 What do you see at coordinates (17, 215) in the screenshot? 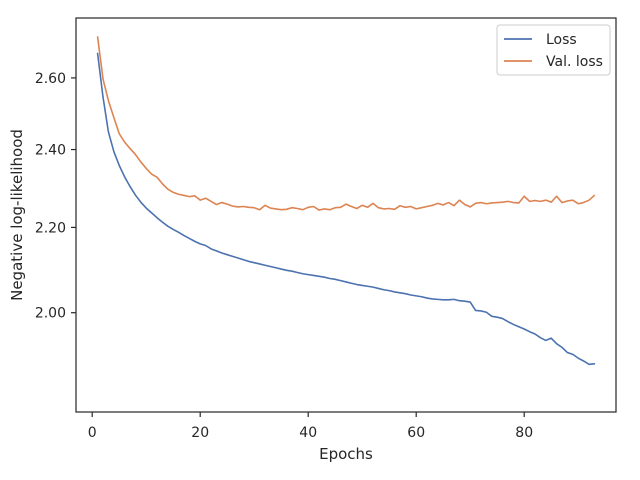
I see `y-axis-label: Negative log-likelihood` at bounding box center [17, 215].